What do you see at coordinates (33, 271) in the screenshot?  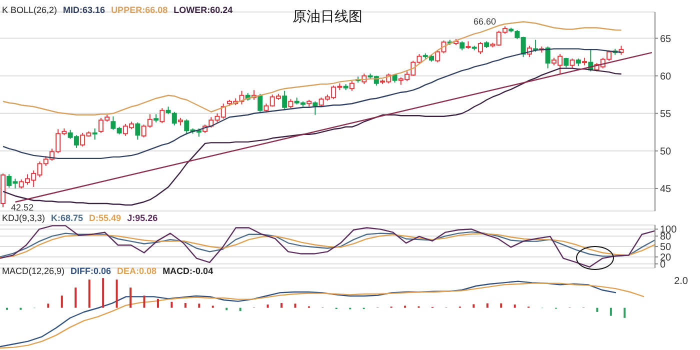 I see `chart-subtitle: MACD(12,26,9)` at bounding box center [33, 271].